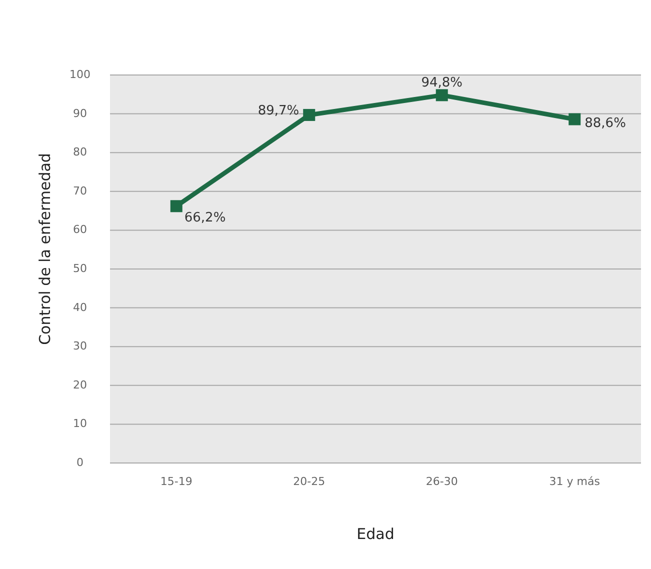 This screenshot has width=651, height=569. What do you see at coordinates (574, 481) in the screenshot?
I see `x-tick-label: 31 y más` at bounding box center [574, 481].